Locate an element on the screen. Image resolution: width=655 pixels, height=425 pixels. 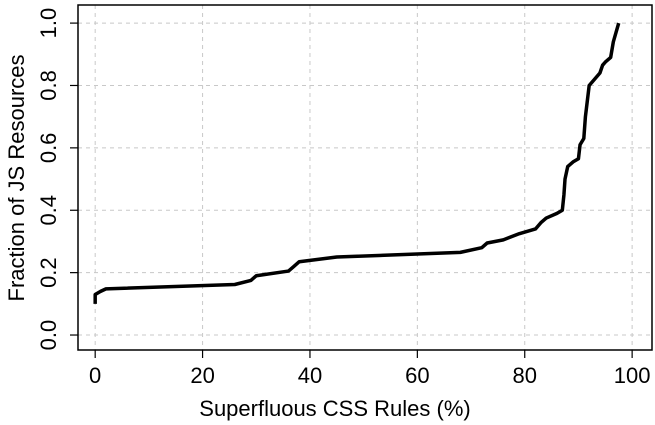
x-tick-label: 40 is located at coordinates (310, 375).